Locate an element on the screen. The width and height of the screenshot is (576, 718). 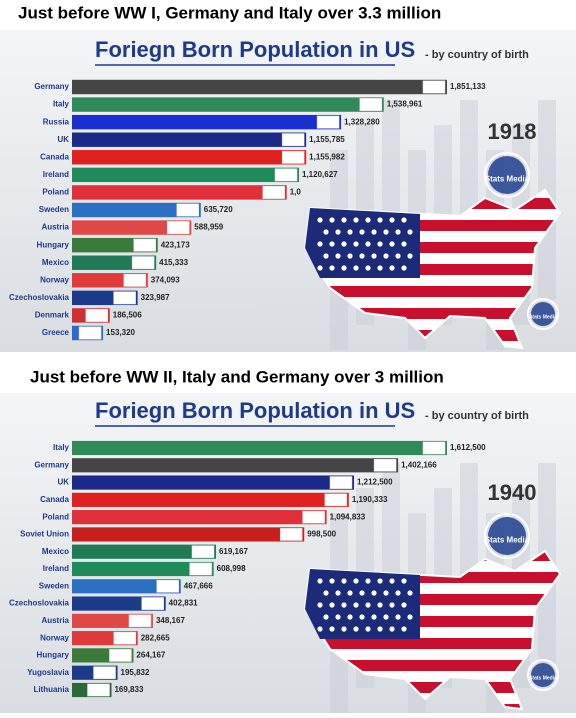
year: 1918 is located at coordinates (512, 131).